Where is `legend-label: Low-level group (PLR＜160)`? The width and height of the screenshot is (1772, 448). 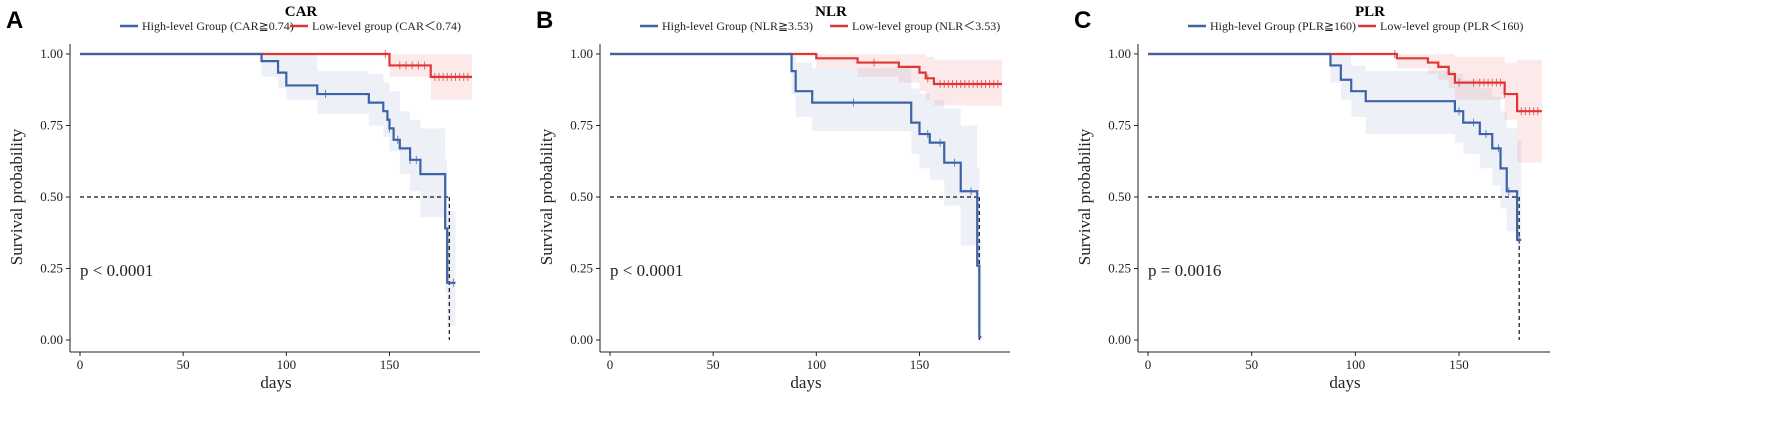
legend-label: Low-level group (PLR＜160) is located at coordinates (1451, 26).